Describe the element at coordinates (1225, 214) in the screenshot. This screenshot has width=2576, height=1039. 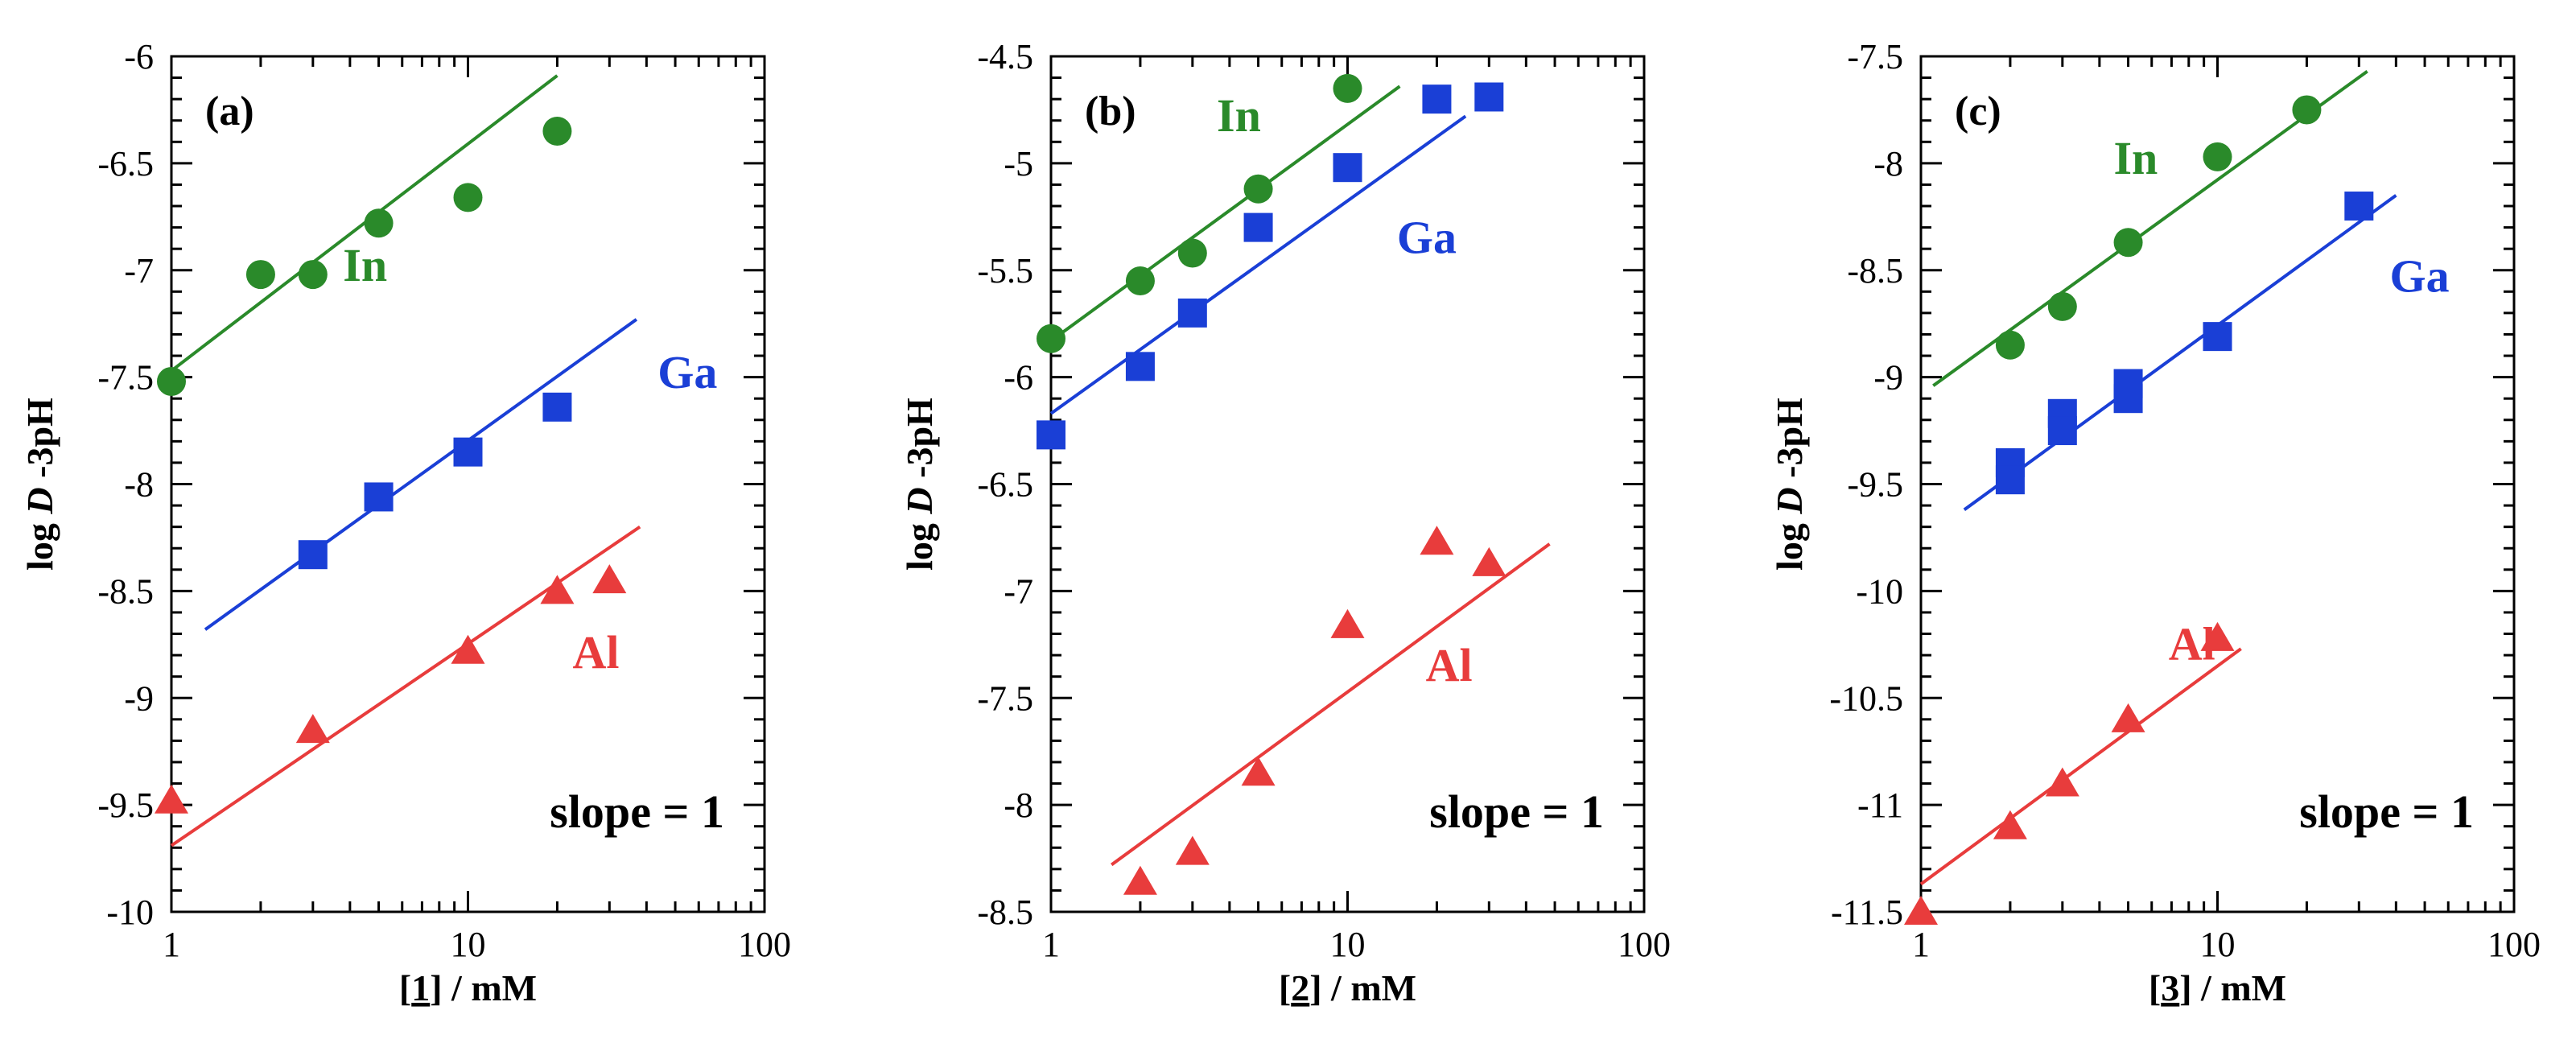
I see `fit-line-in` at that location.